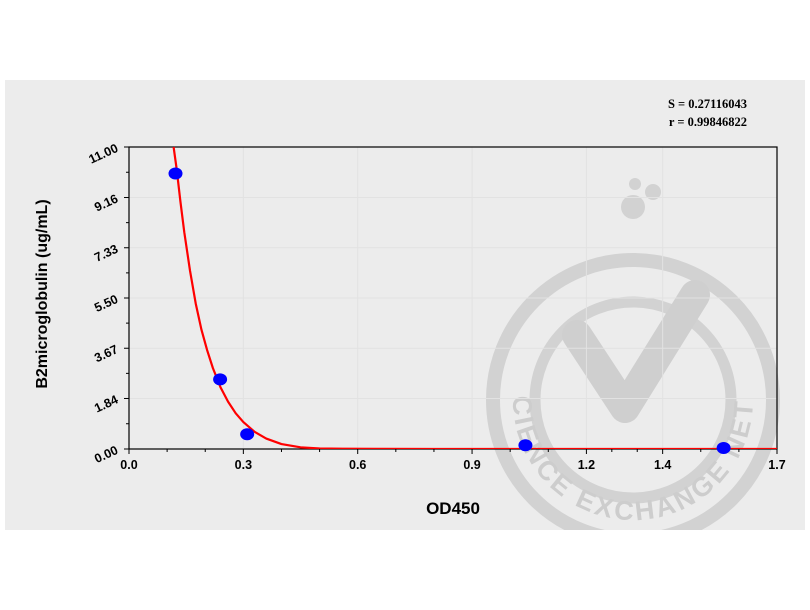 The width and height of the screenshot is (810, 610). Describe the element at coordinates (586, 465) in the screenshot. I see `x-tick-label: 1.2` at that location.